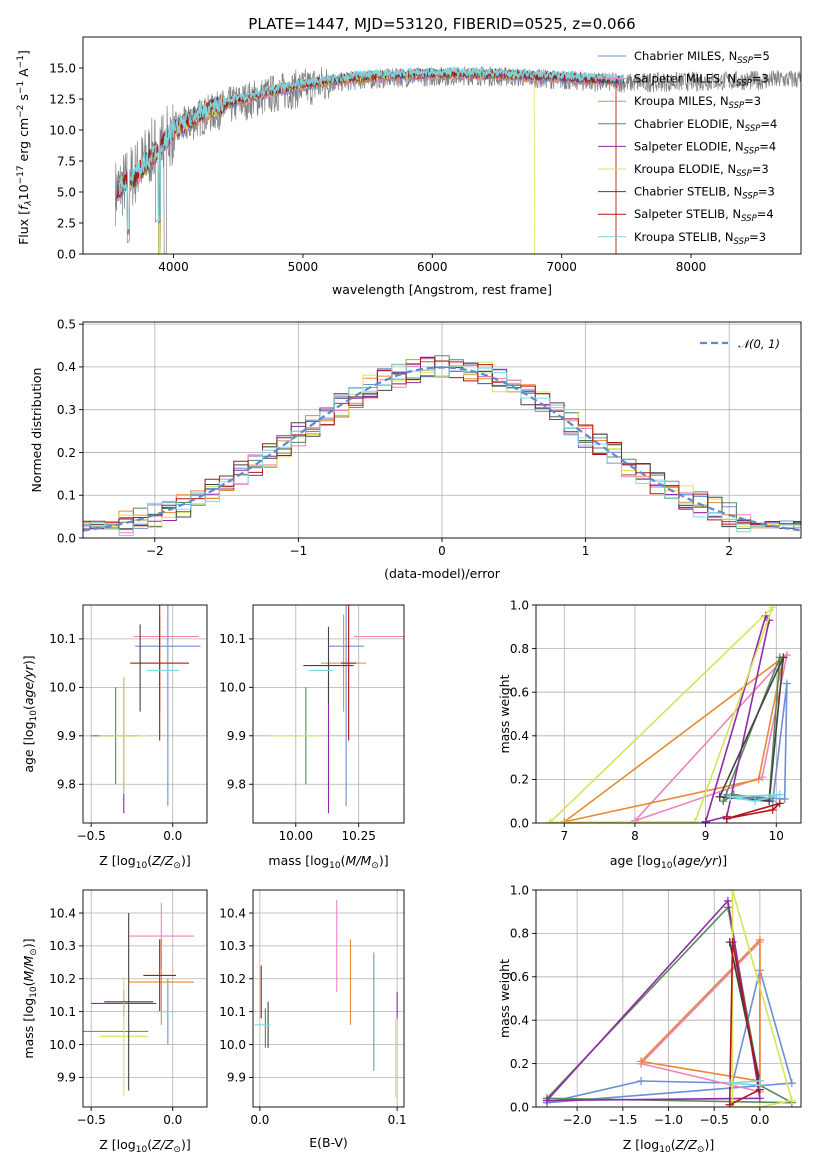 The height and width of the screenshot is (1170, 819). I want to click on legend-item: Chabrier STELIB, NSSP=3, so click(686, 193).